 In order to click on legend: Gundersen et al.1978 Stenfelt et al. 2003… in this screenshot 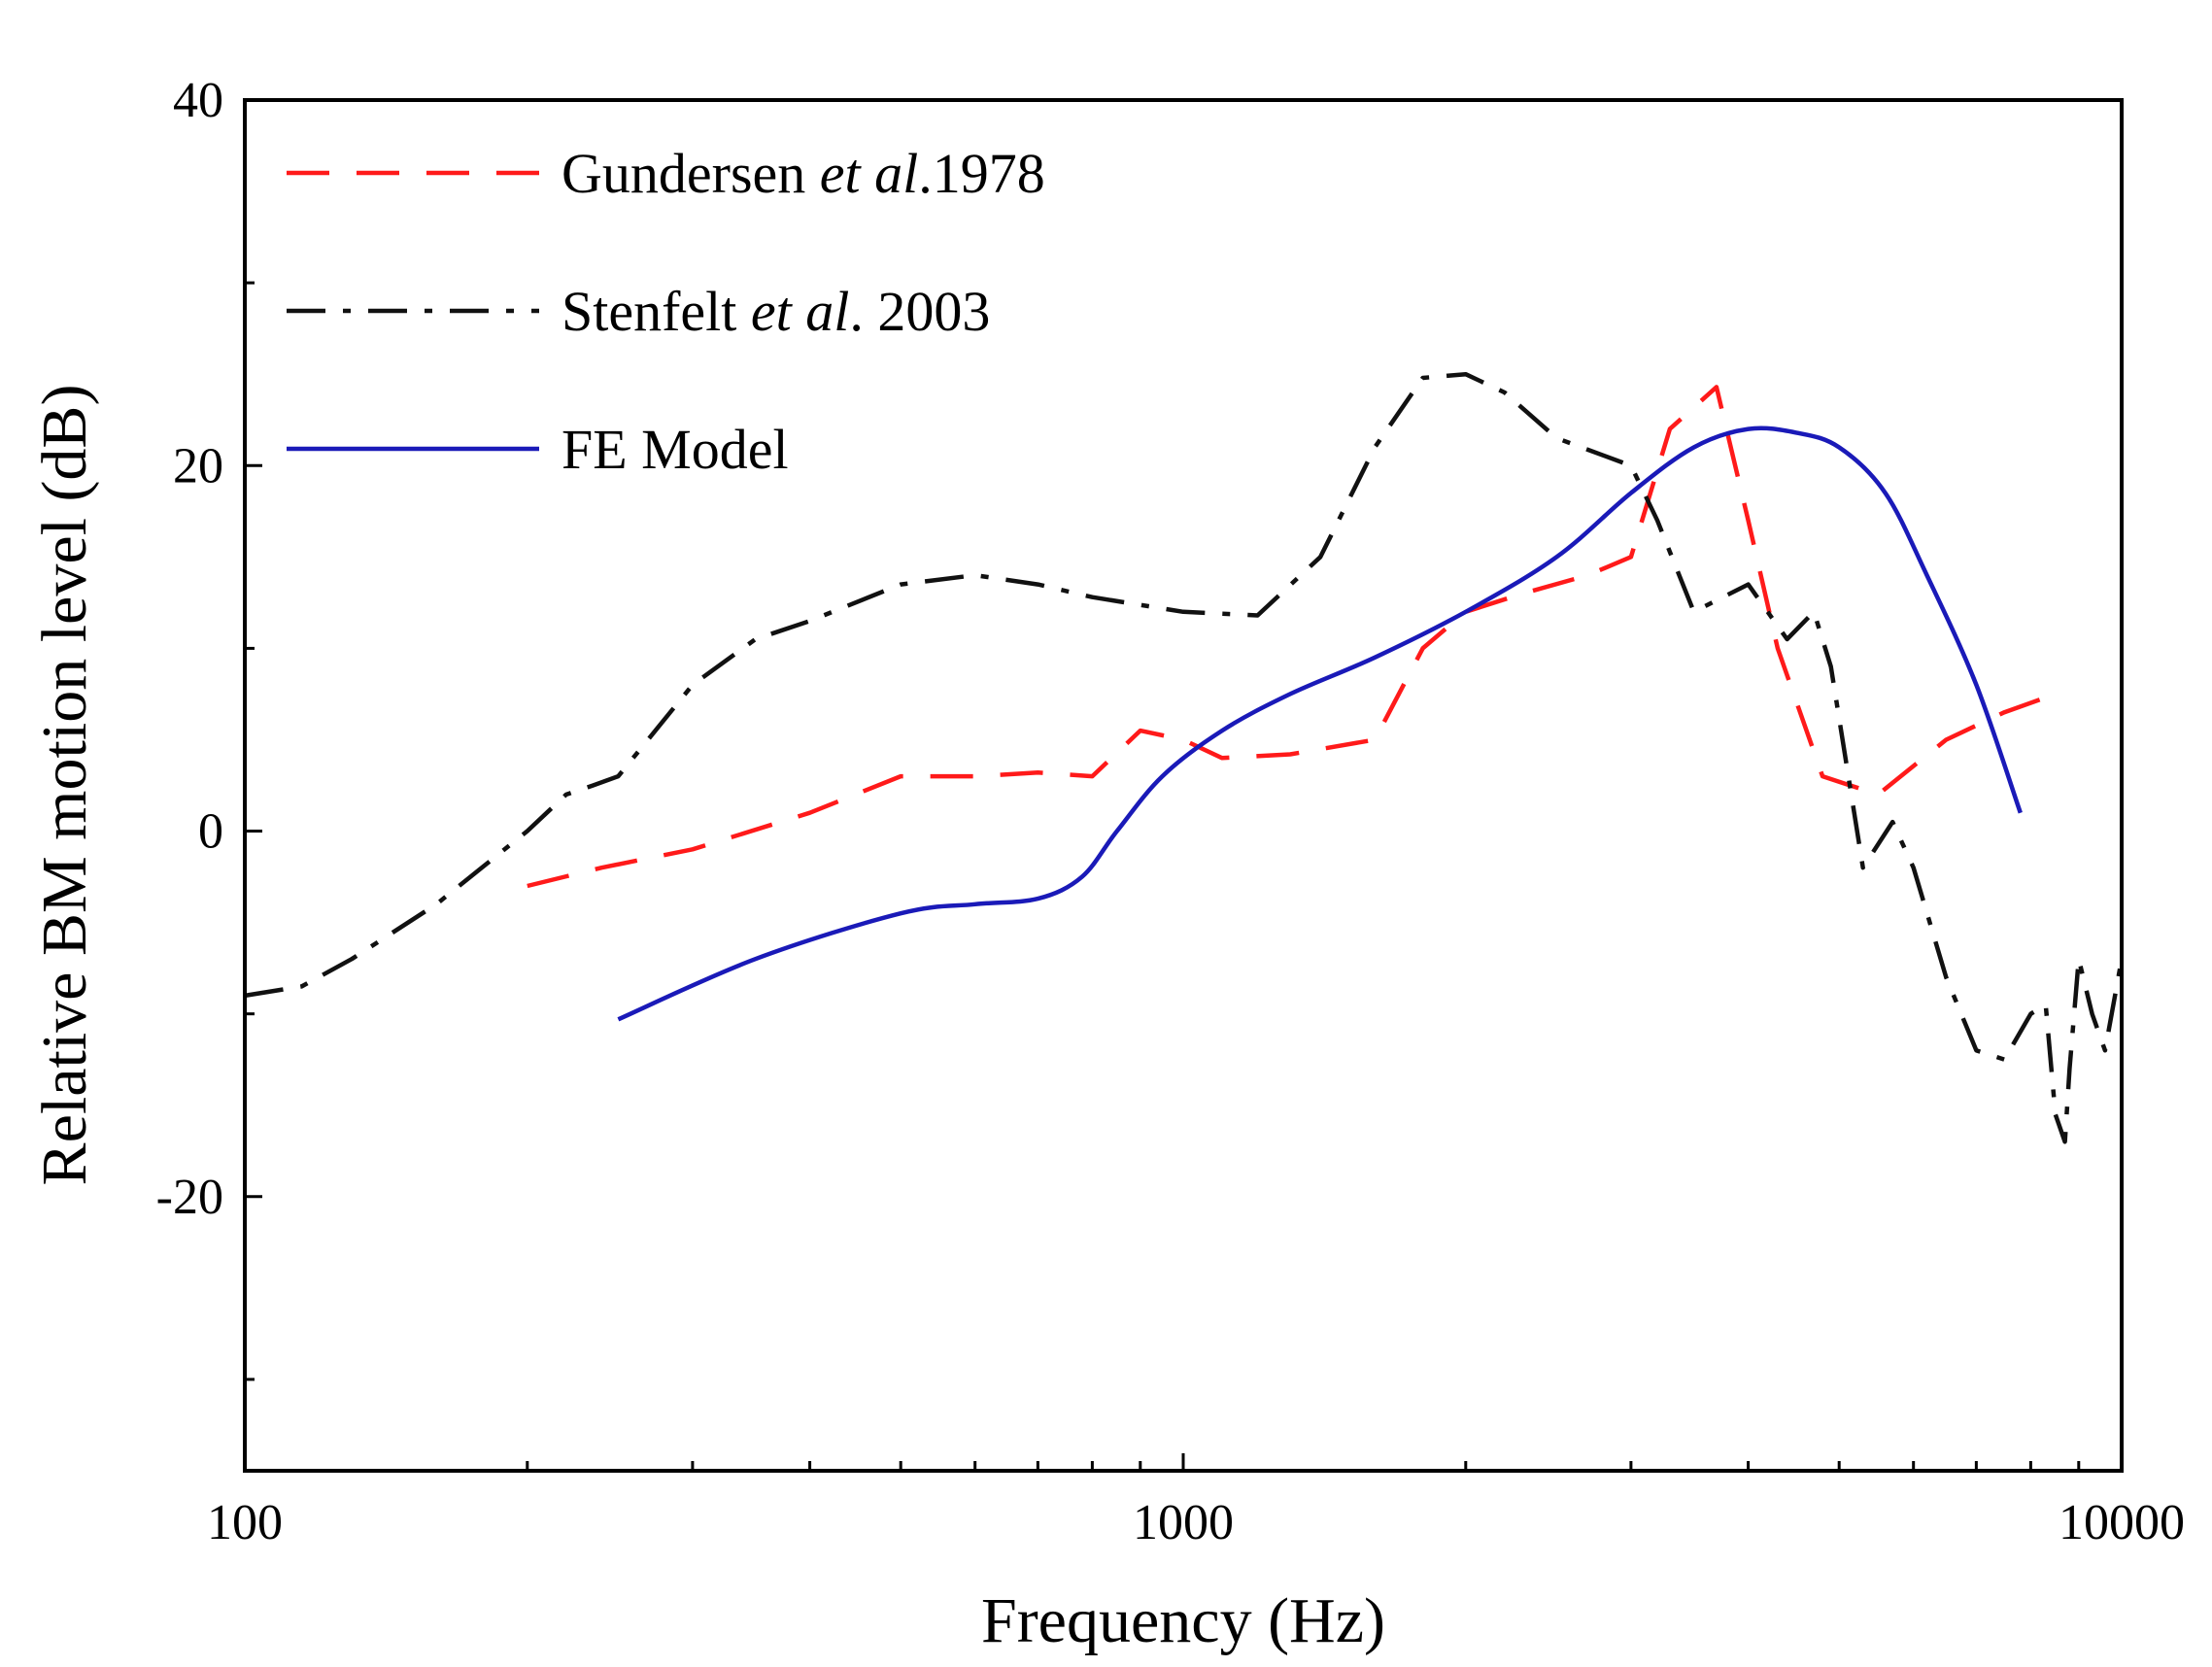, I will do `click(666, 311)`.